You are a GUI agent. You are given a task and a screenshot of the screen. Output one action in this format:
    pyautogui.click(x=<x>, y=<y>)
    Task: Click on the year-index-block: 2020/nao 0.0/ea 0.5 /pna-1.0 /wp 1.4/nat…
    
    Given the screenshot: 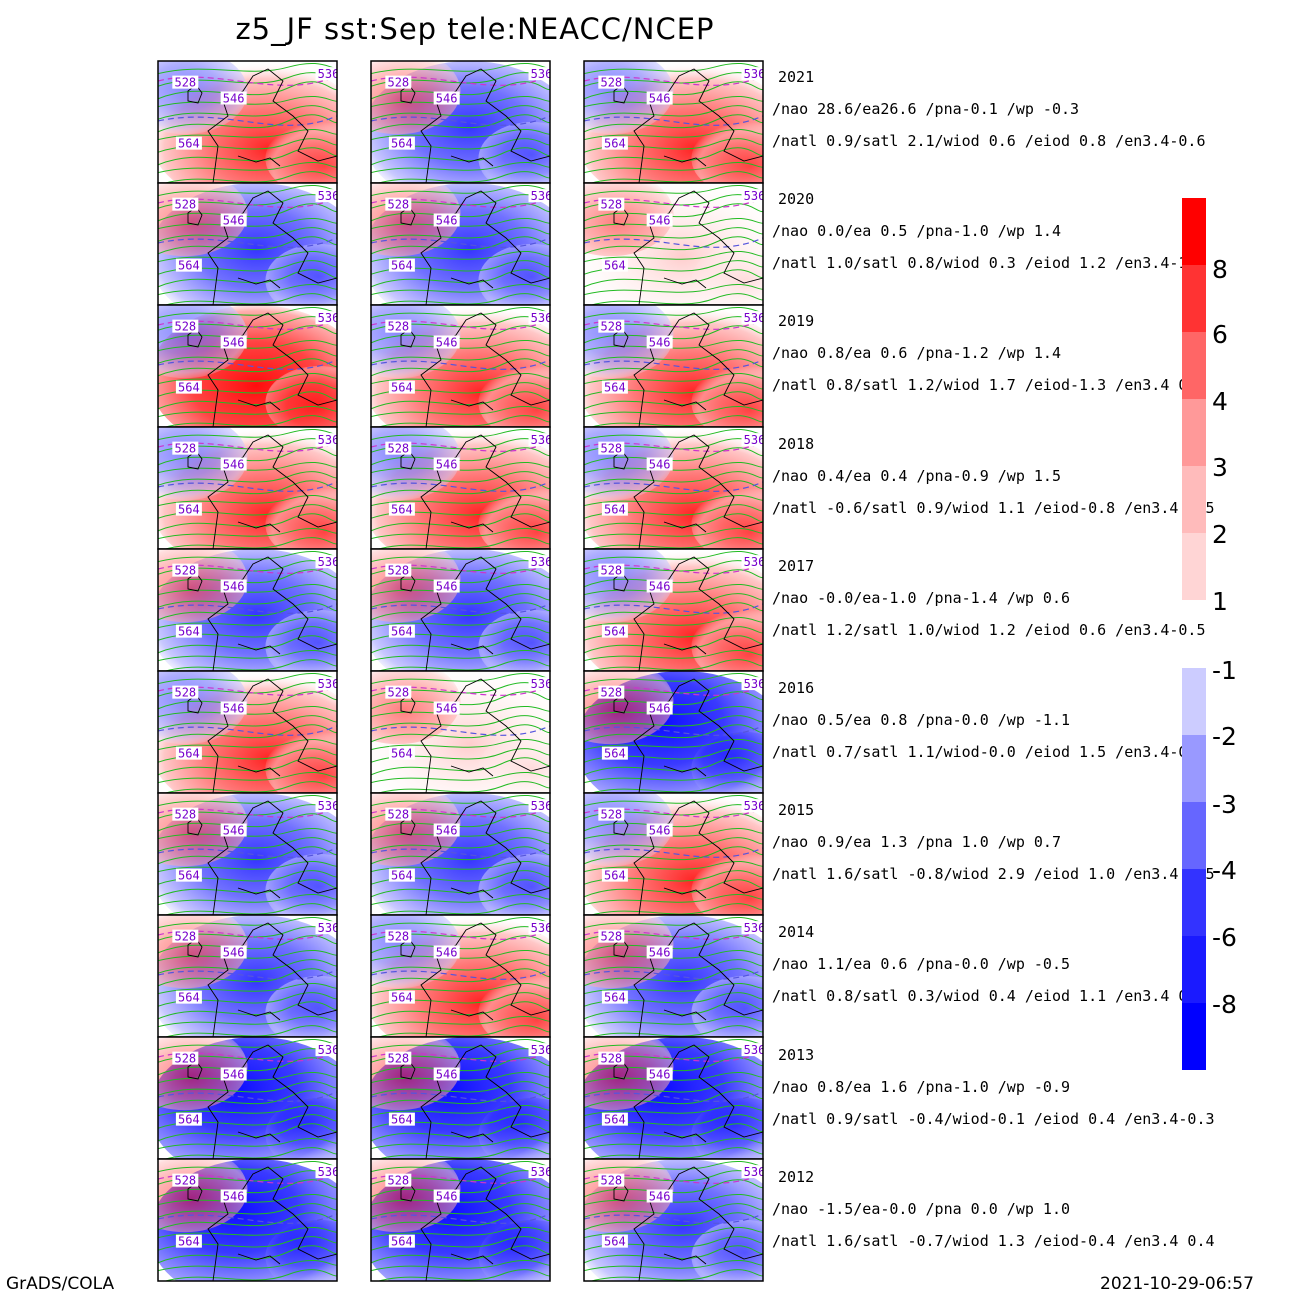 What is the action you would take?
    pyautogui.click(x=988, y=231)
    